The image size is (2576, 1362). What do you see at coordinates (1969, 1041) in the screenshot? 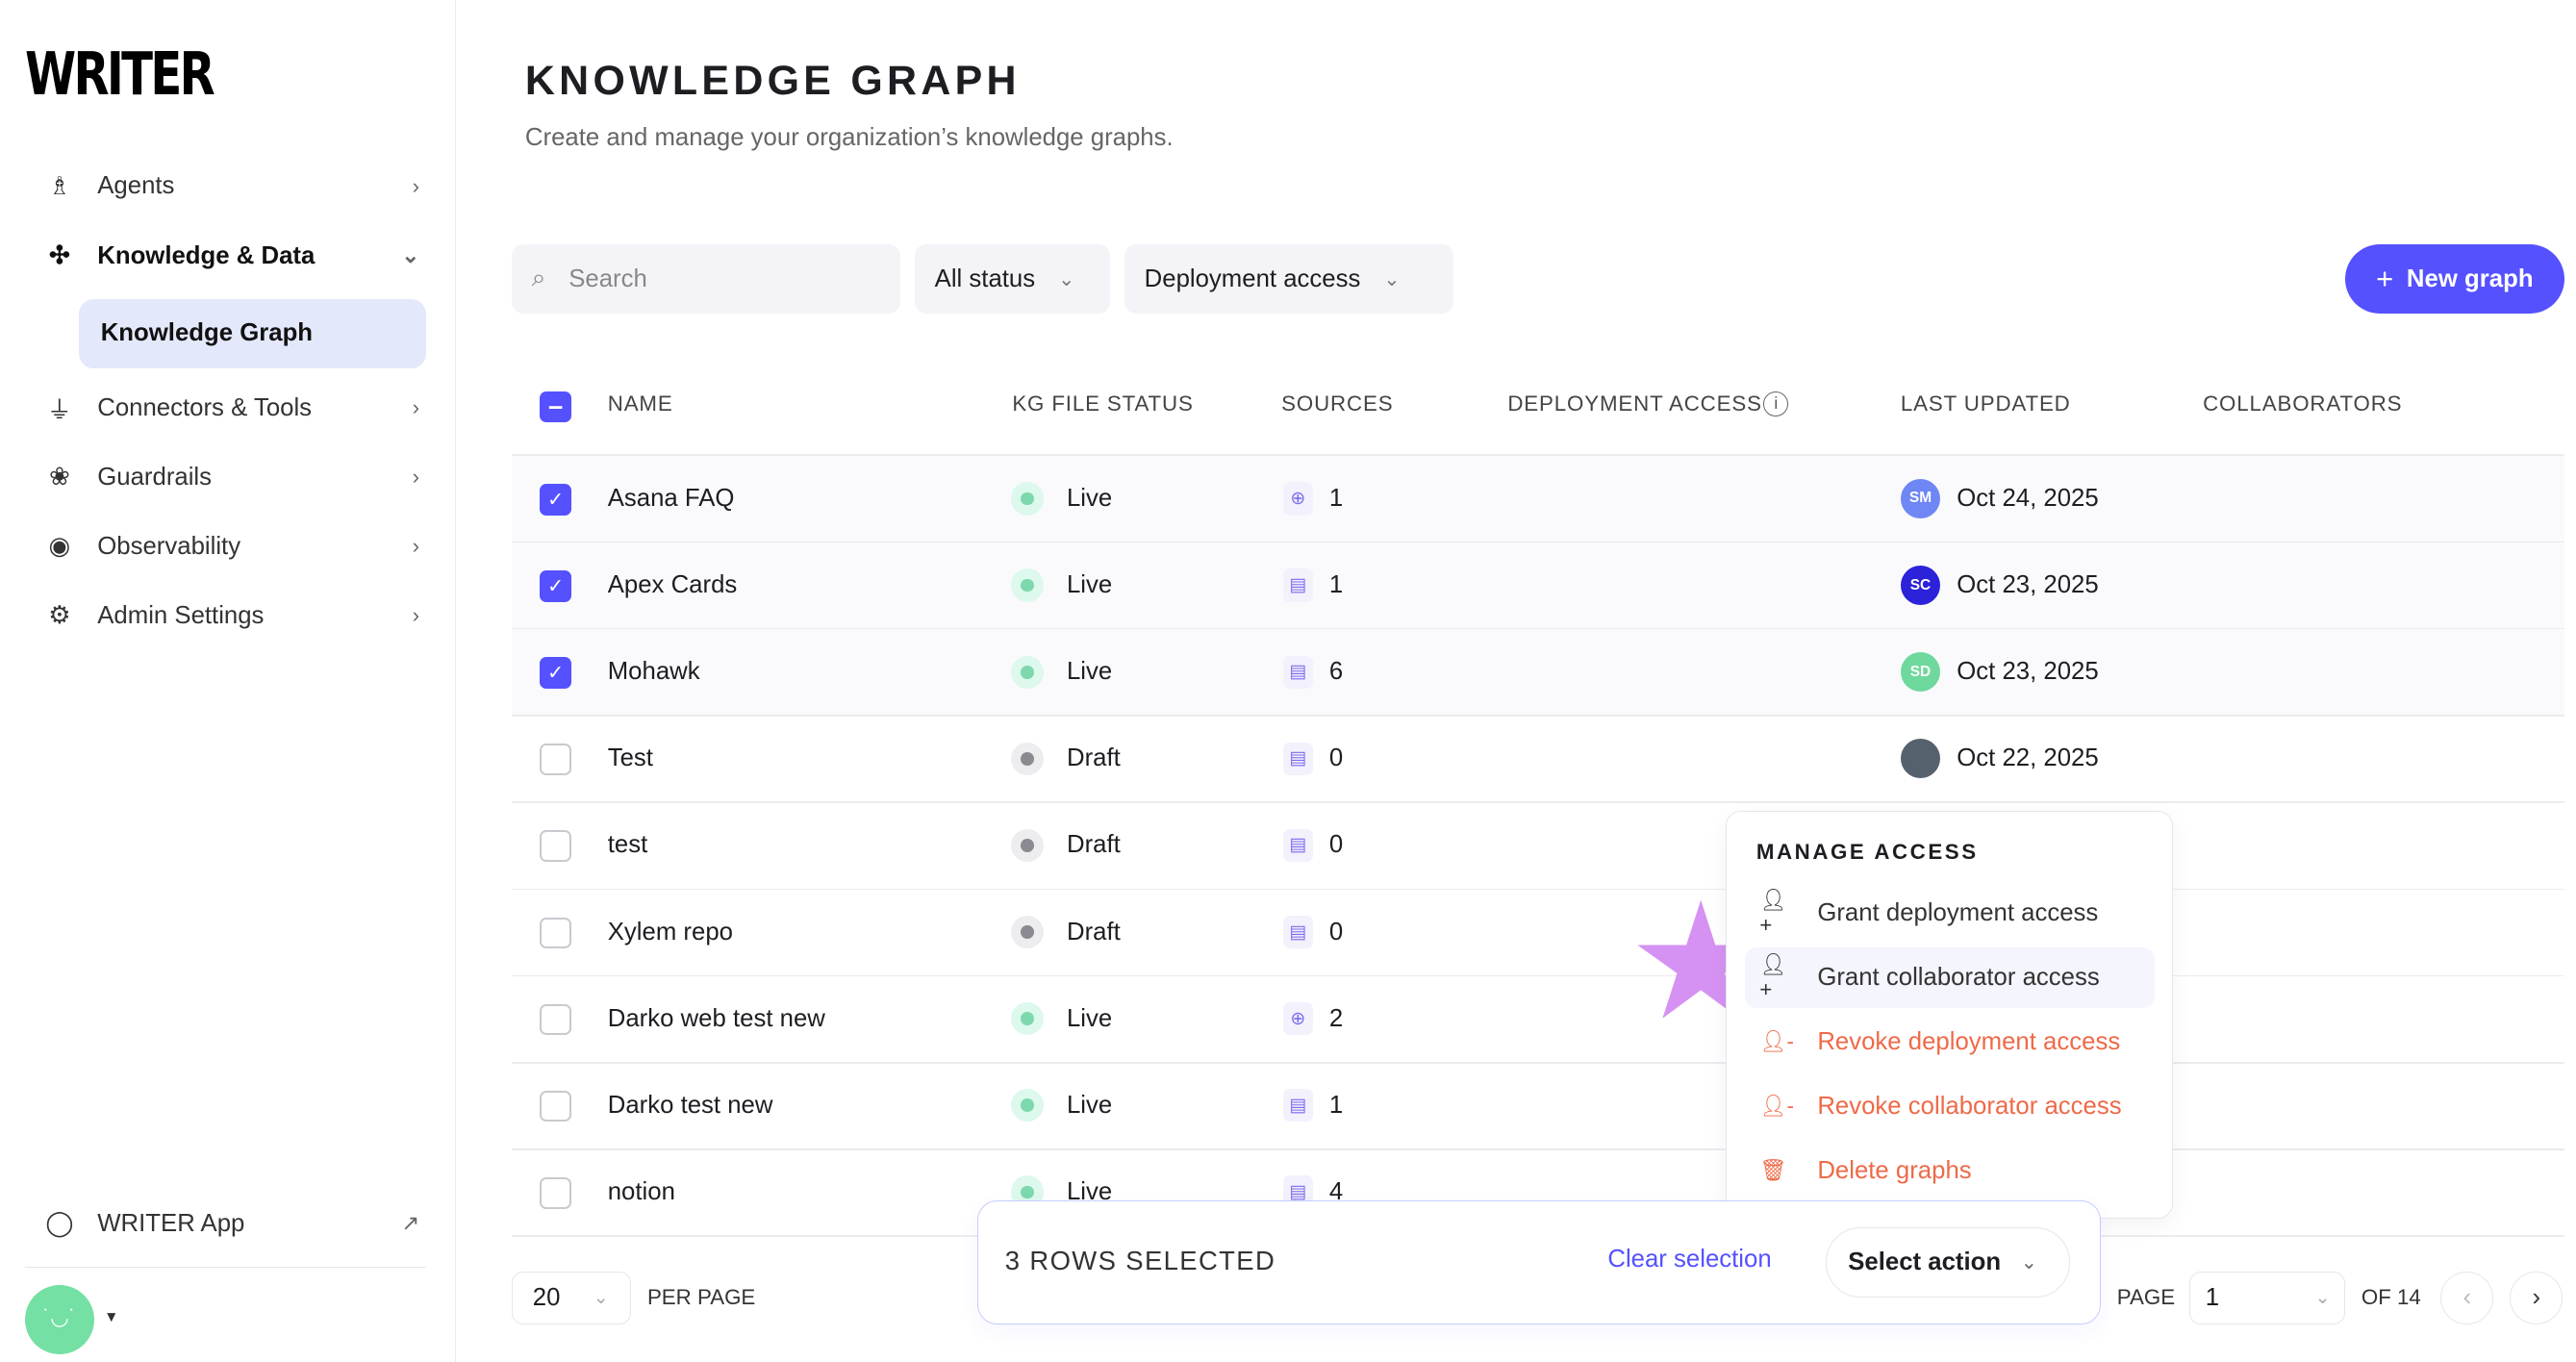
I see `menu-item-label: Revoke deployment access` at bounding box center [1969, 1041].